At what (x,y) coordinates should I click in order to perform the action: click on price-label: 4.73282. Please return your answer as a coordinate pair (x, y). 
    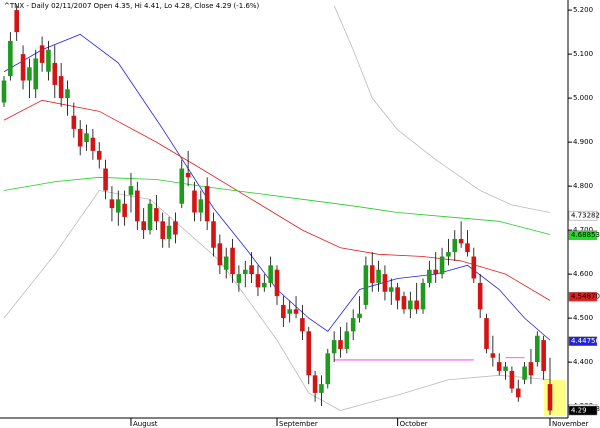
    Looking at the image, I should click on (585, 216).